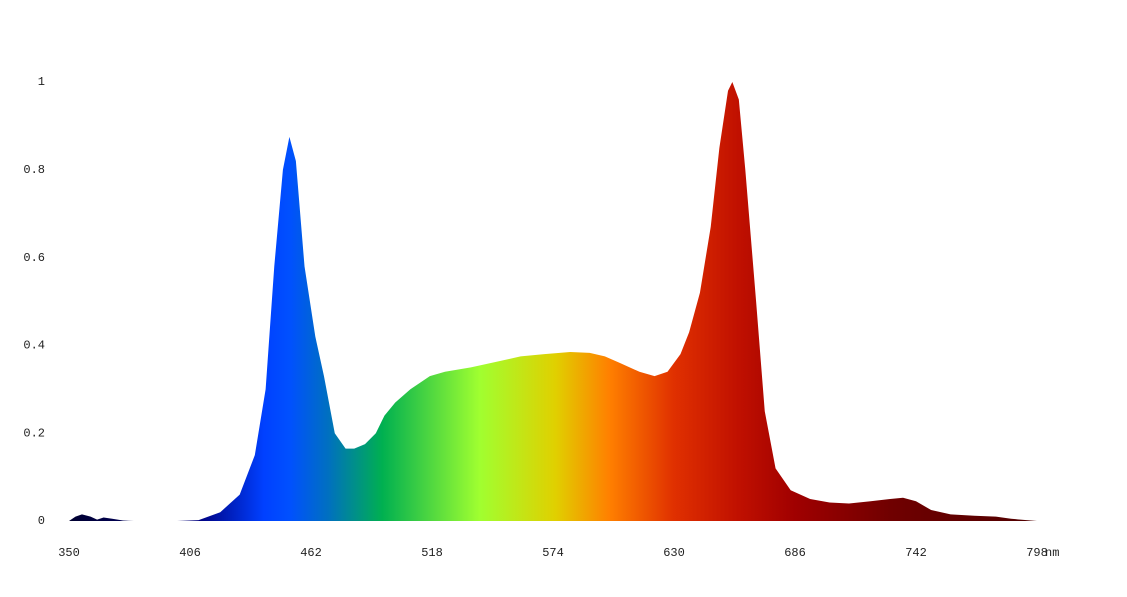 This screenshot has height=597, width=1127. I want to click on x-tick-label: 574, so click(553, 553).